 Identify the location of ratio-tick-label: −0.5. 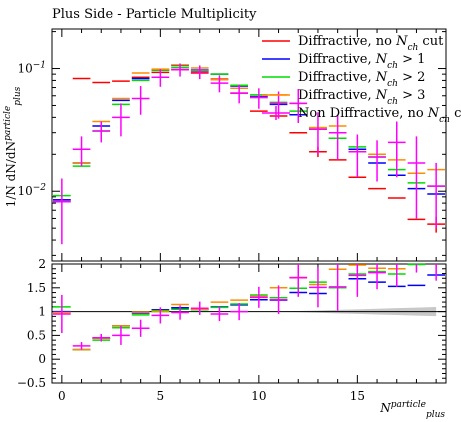
(31, 383).